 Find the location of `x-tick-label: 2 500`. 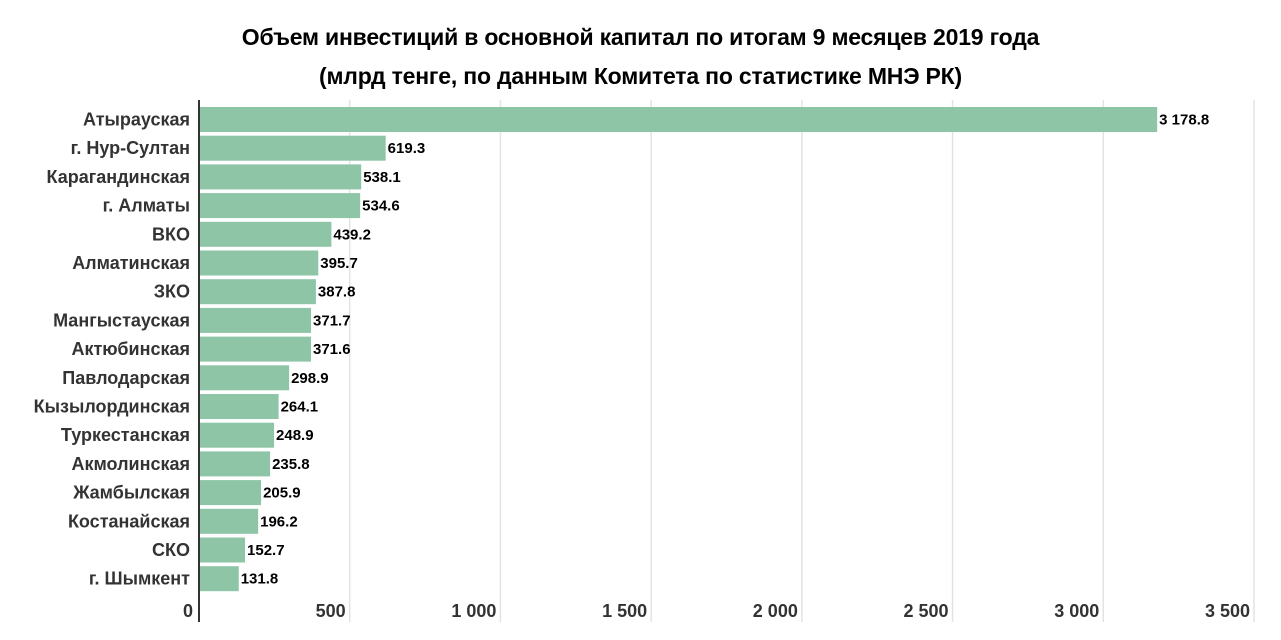

x-tick-label: 2 500 is located at coordinates (926, 611).